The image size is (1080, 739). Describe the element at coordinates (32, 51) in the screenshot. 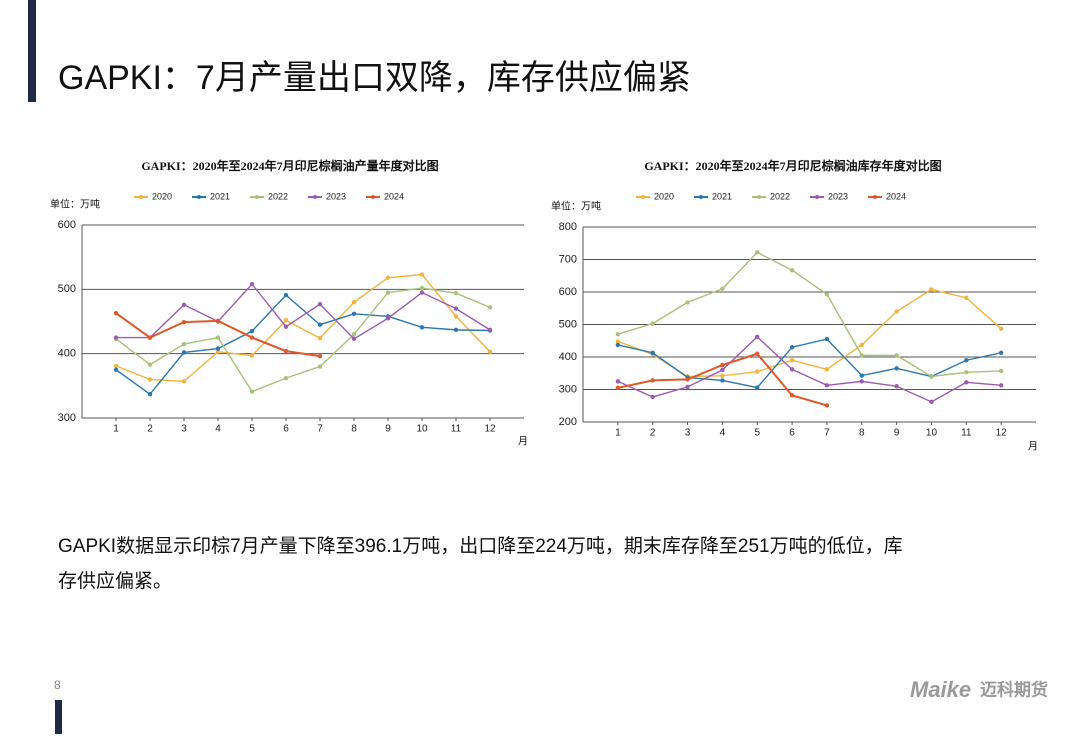

I see `accent-bar` at that location.